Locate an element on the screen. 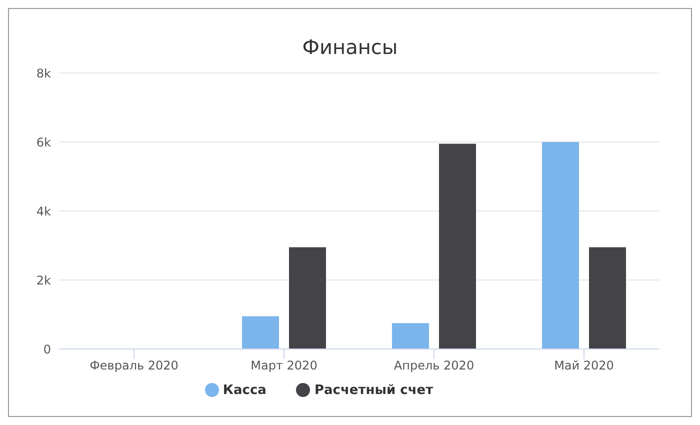 This screenshot has width=700, height=425. x-tick-label: Март 2020 is located at coordinates (284, 365).